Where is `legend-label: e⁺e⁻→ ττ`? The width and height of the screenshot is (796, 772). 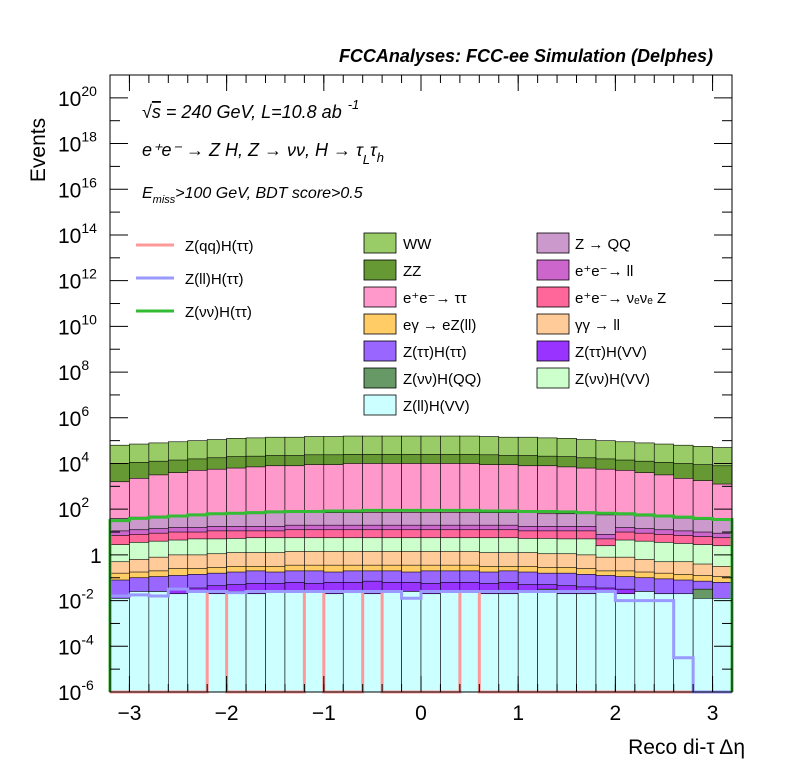
legend-label: e⁺e⁻→ ττ is located at coordinates (435, 298).